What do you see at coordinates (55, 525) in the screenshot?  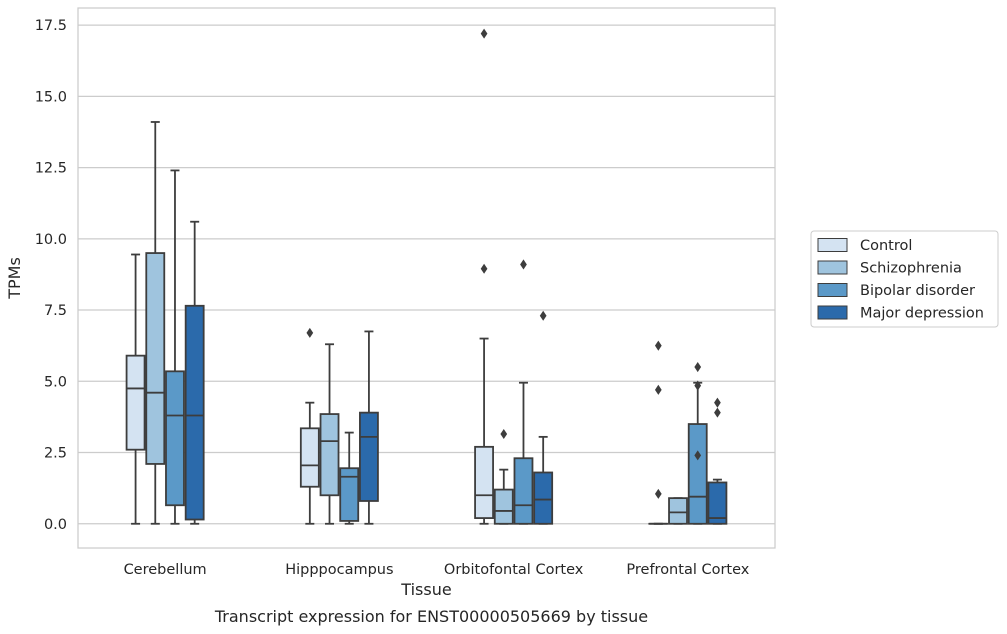 I see `y-tick-label: 0.0` at bounding box center [55, 525].